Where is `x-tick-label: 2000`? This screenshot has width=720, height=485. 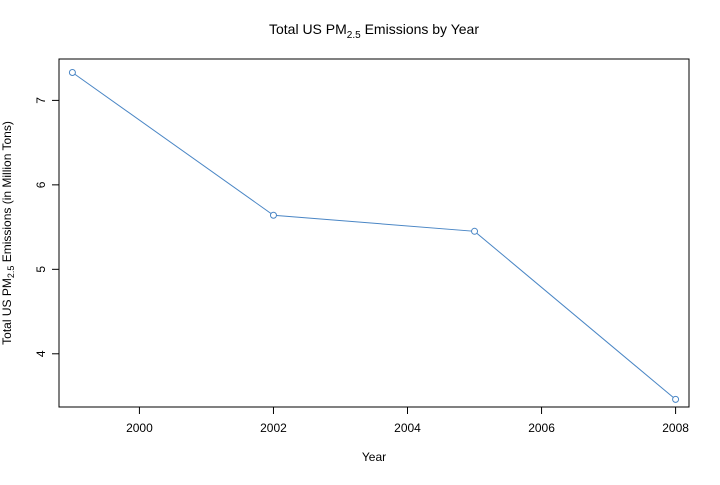 x-tick-label: 2000 is located at coordinates (139, 428).